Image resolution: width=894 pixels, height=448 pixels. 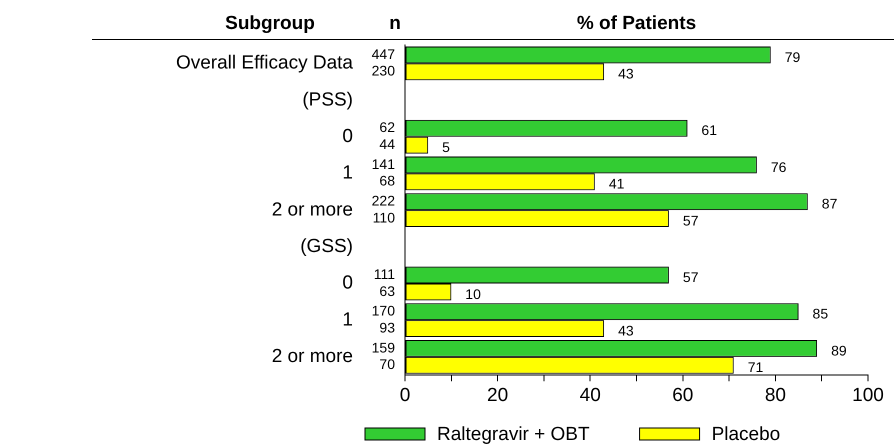 What do you see at coordinates (775, 395) in the screenshot?
I see `x-tick-label: 80` at bounding box center [775, 395].